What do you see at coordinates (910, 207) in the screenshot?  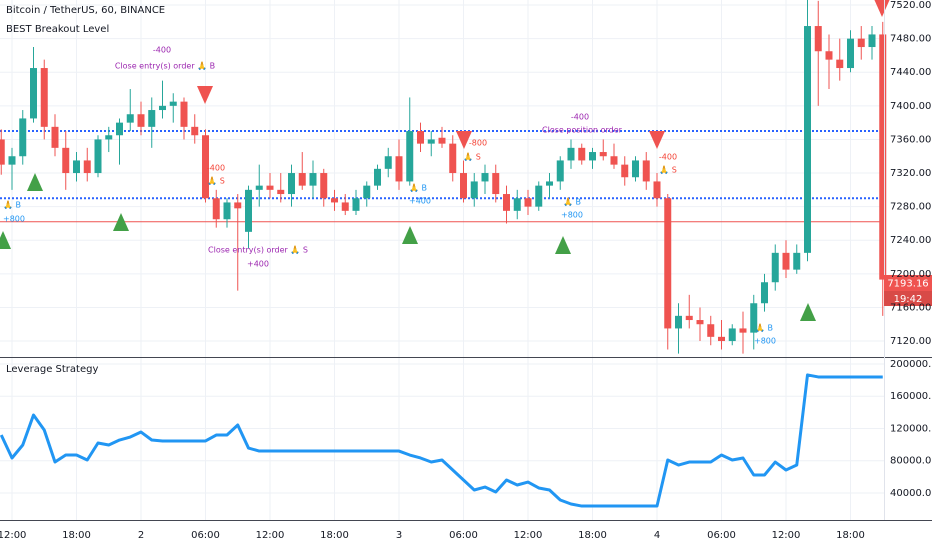 I see `y-tick-label: 7280.00` at bounding box center [910, 207].